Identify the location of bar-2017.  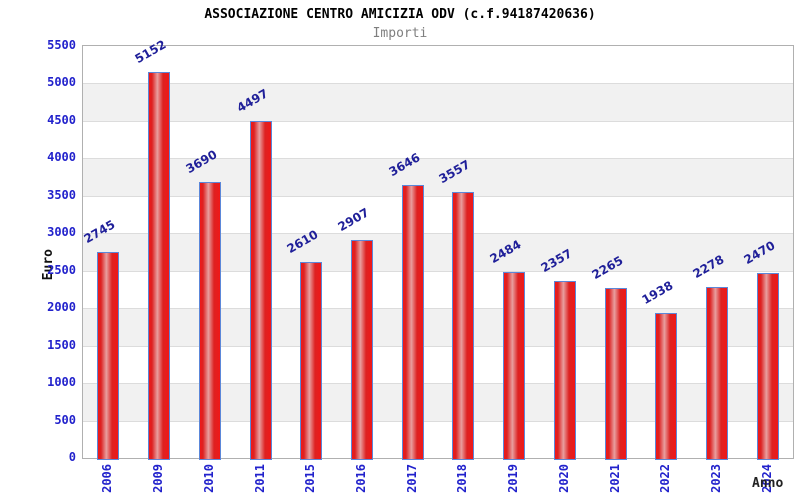
(412, 322).